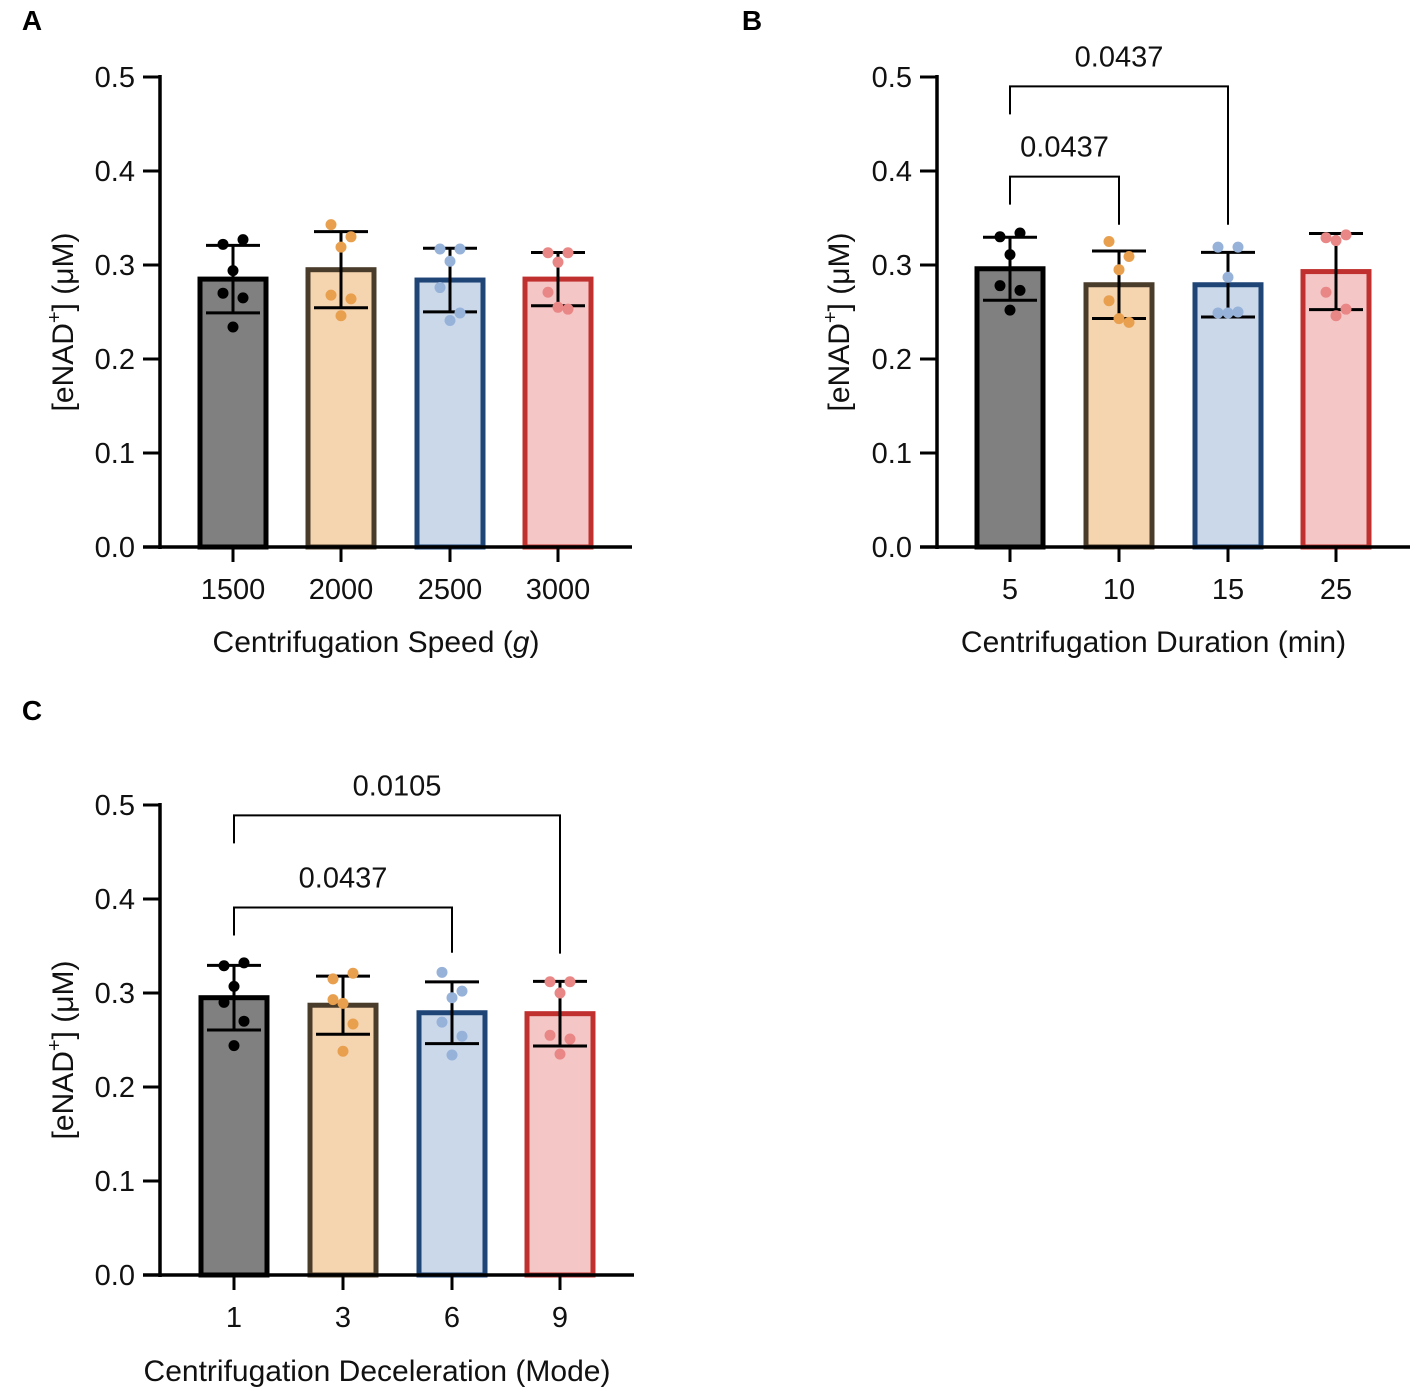 This screenshot has width=1418, height=1395. I want to click on x-axis-label: Centrifugation Duration (min), so click(1153, 642).